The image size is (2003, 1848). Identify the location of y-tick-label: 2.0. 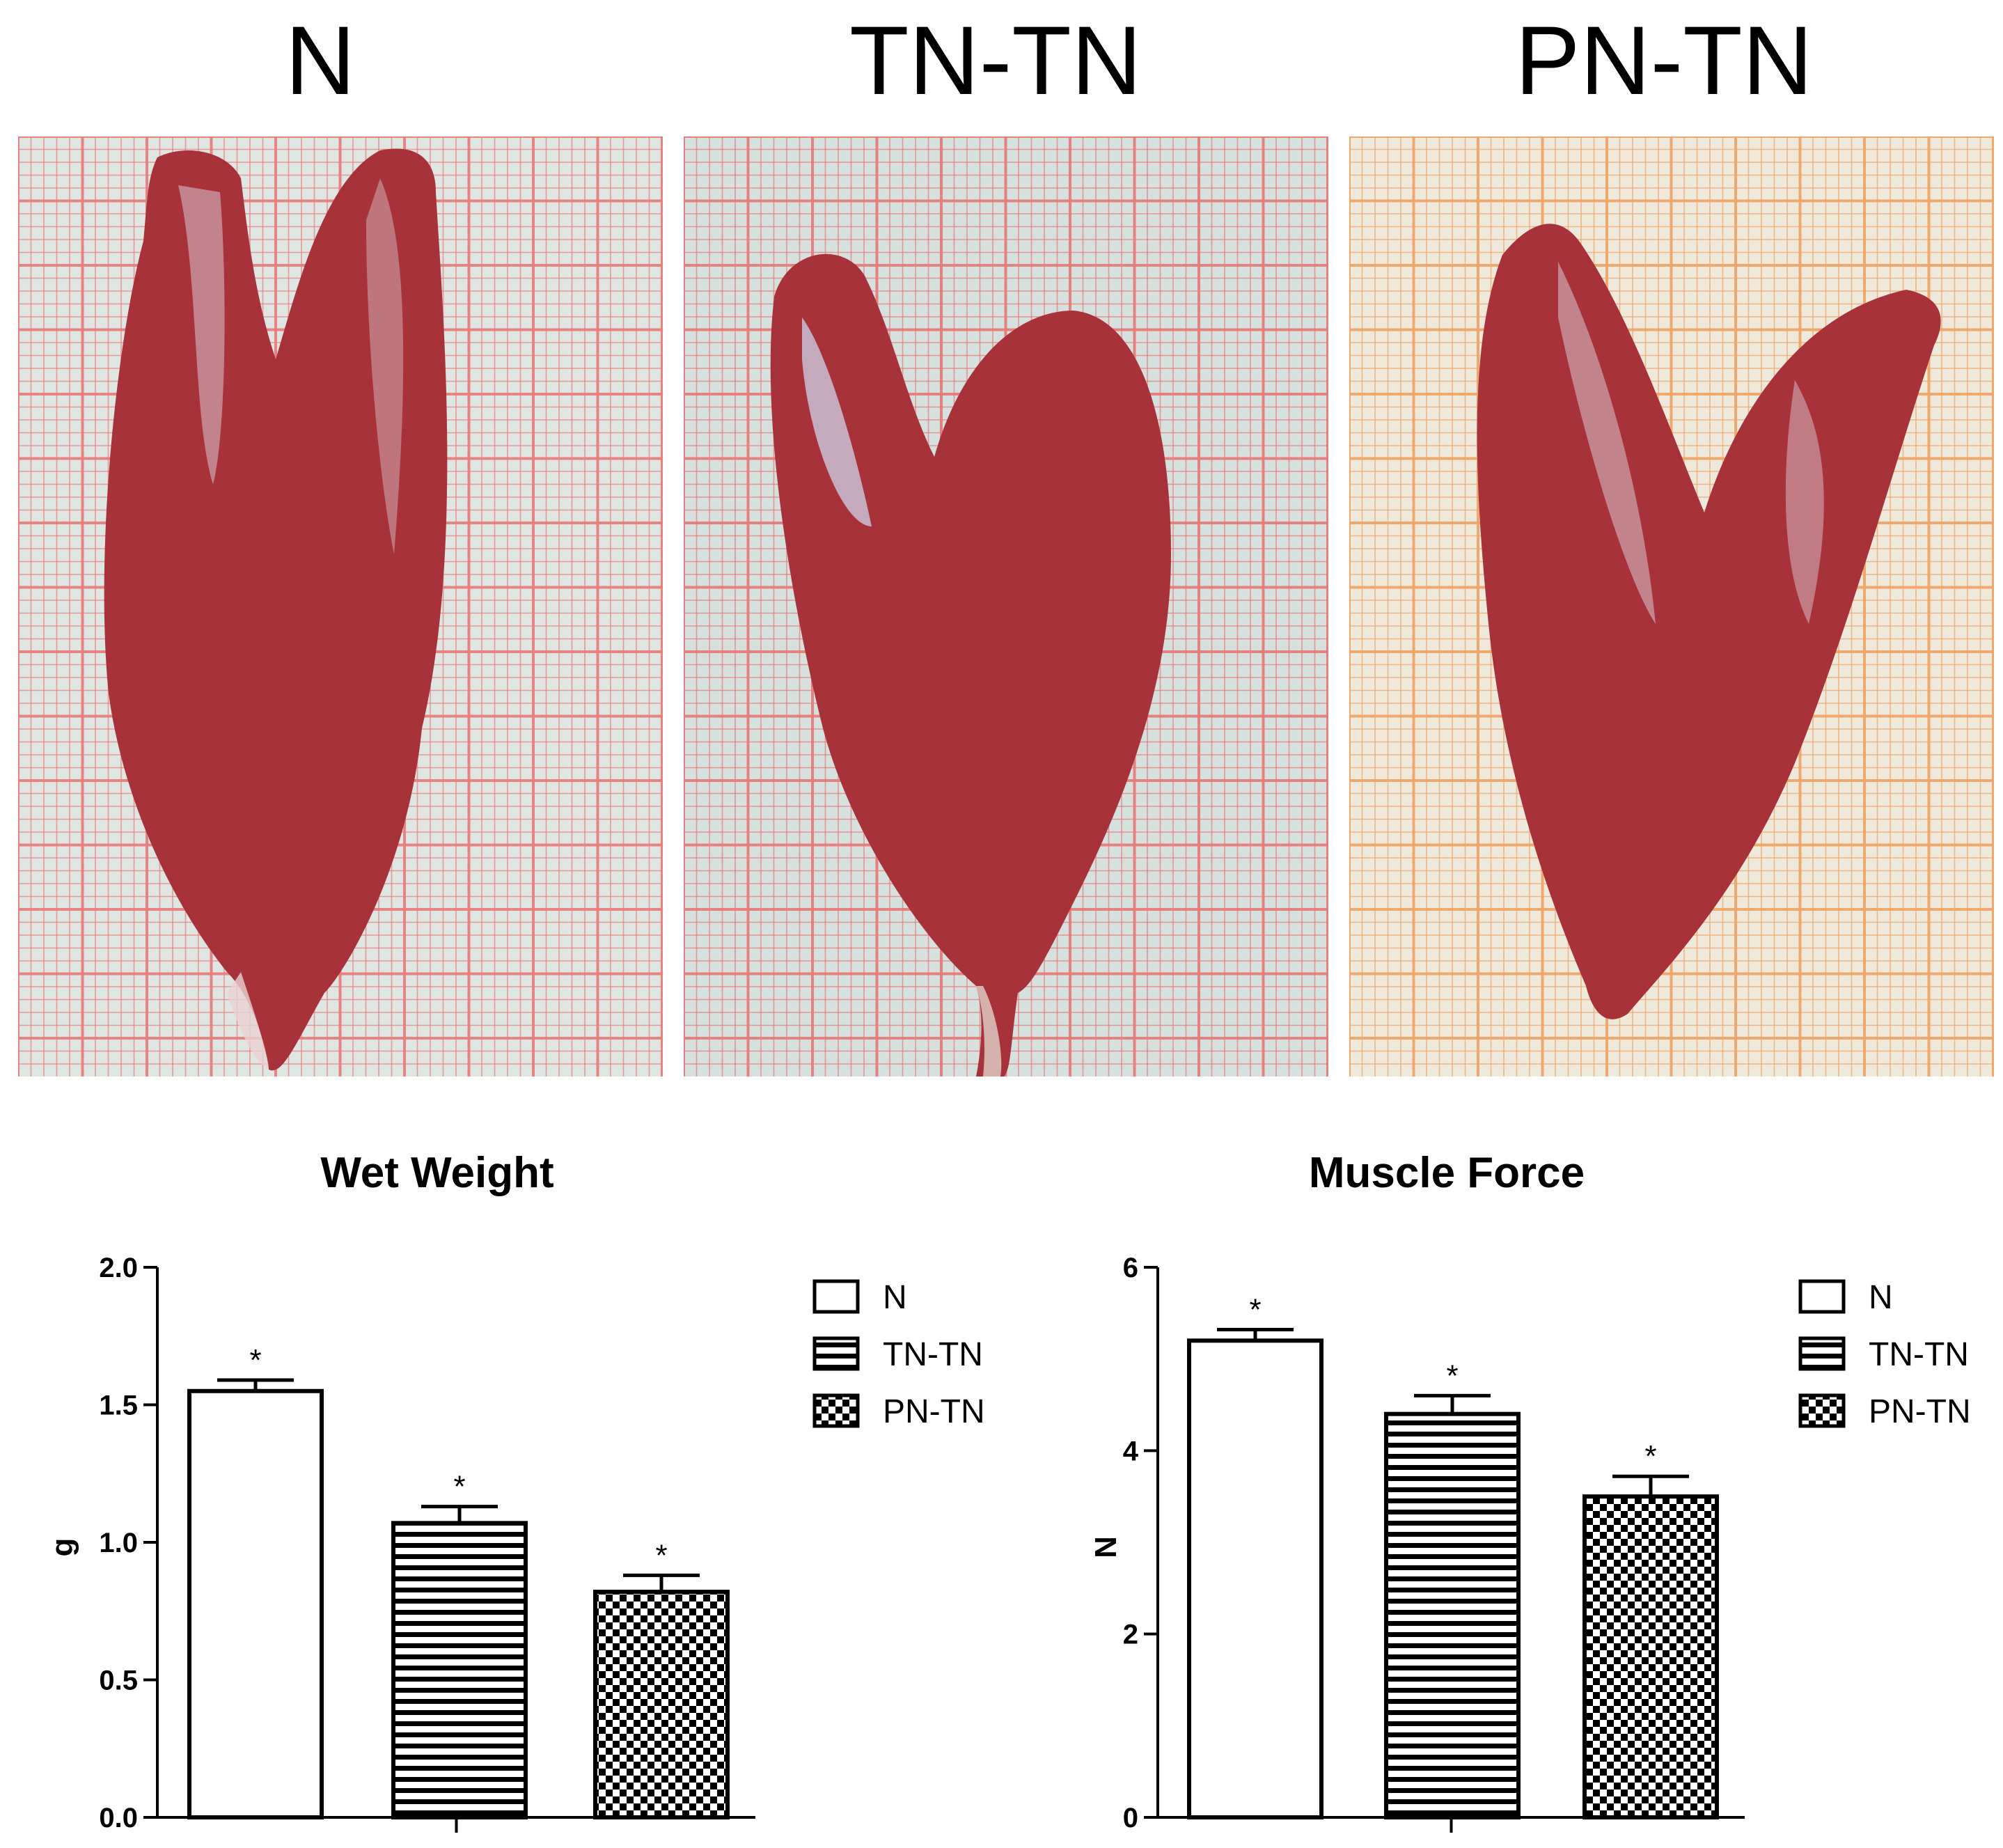
(118, 1268).